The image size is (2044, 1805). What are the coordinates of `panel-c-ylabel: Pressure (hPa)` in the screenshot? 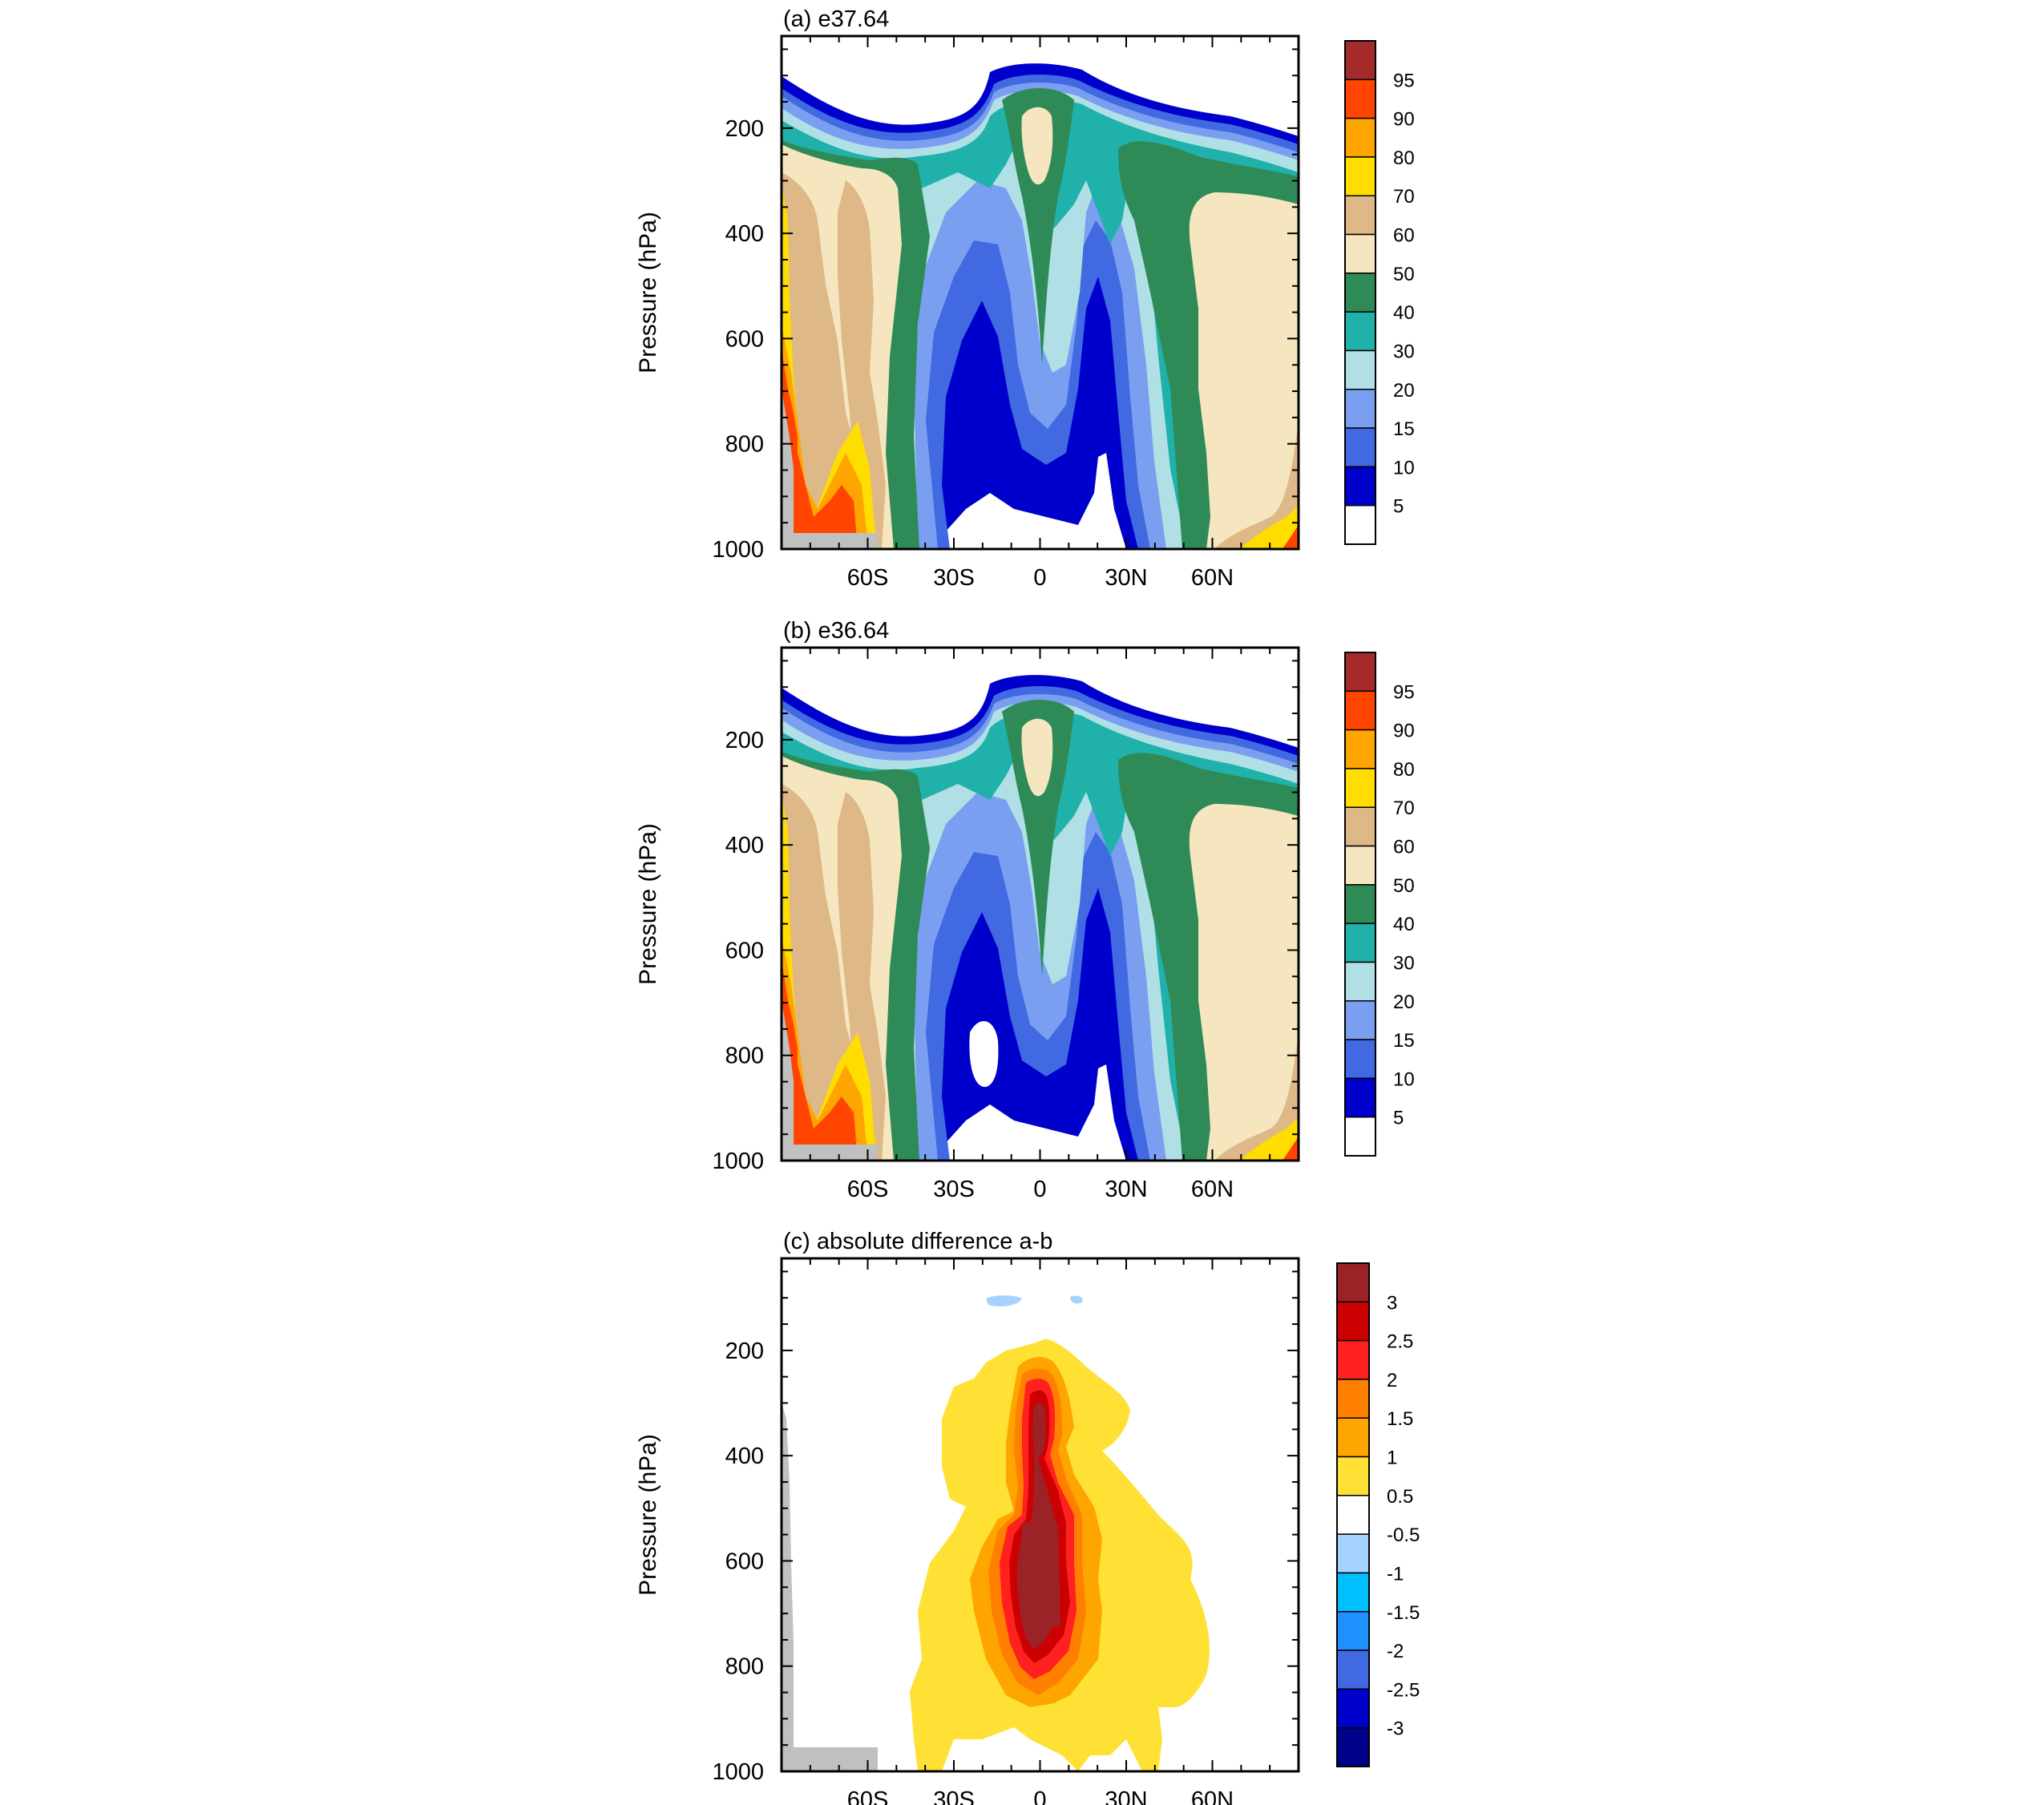 It's located at (648, 1515).